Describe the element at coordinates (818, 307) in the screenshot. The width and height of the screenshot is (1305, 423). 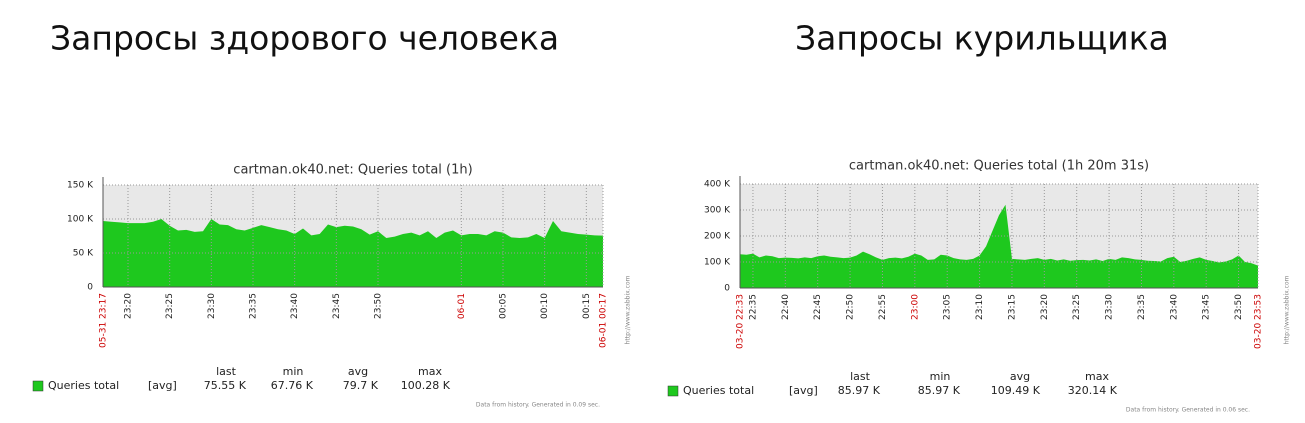
I see `x-tick-label: 22:45` at that location.